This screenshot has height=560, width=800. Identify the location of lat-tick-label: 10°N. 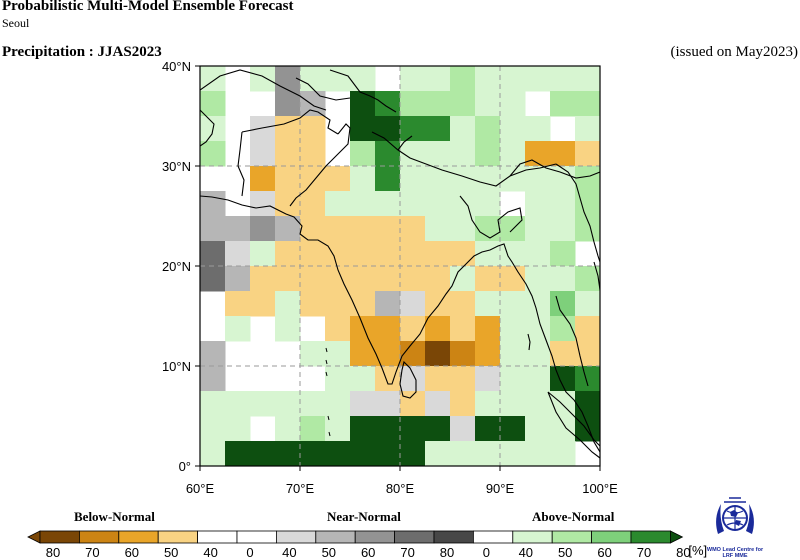
(176, 366).